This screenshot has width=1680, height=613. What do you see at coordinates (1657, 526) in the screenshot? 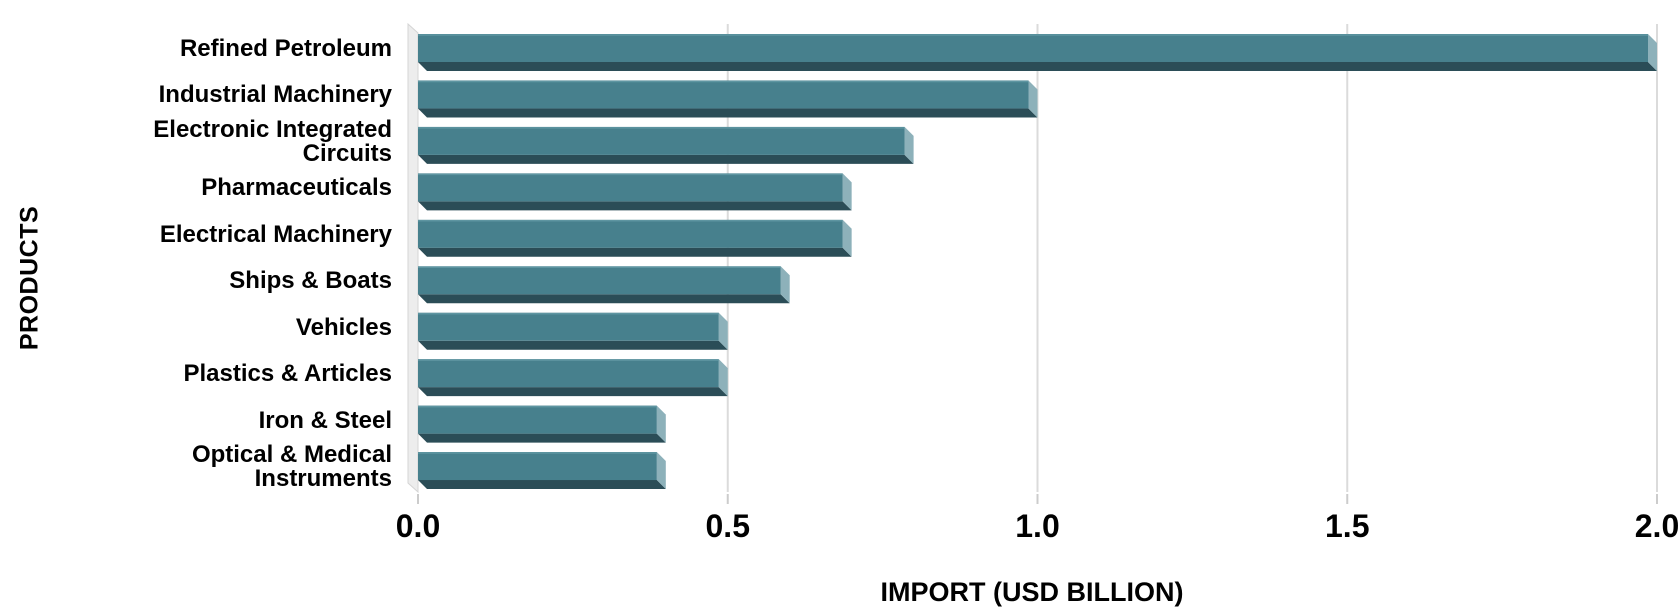
I see `x-tick-label-2-0: 2.0` at bounding box center [1657, 526].